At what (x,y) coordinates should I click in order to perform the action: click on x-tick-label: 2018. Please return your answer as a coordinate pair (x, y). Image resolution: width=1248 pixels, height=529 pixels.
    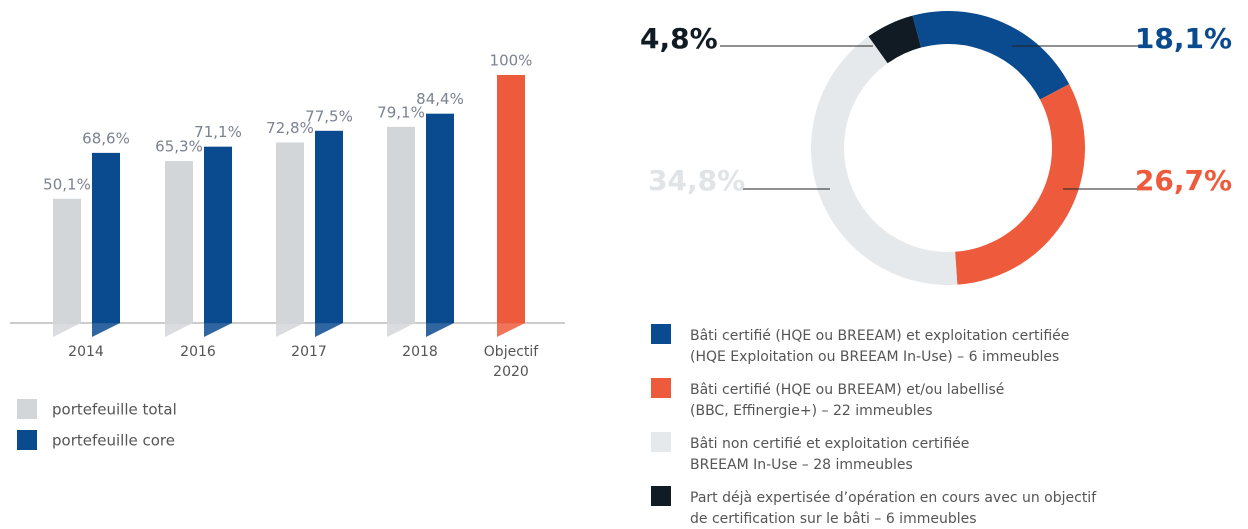
    Looking at the image, I should click on (420, 352).